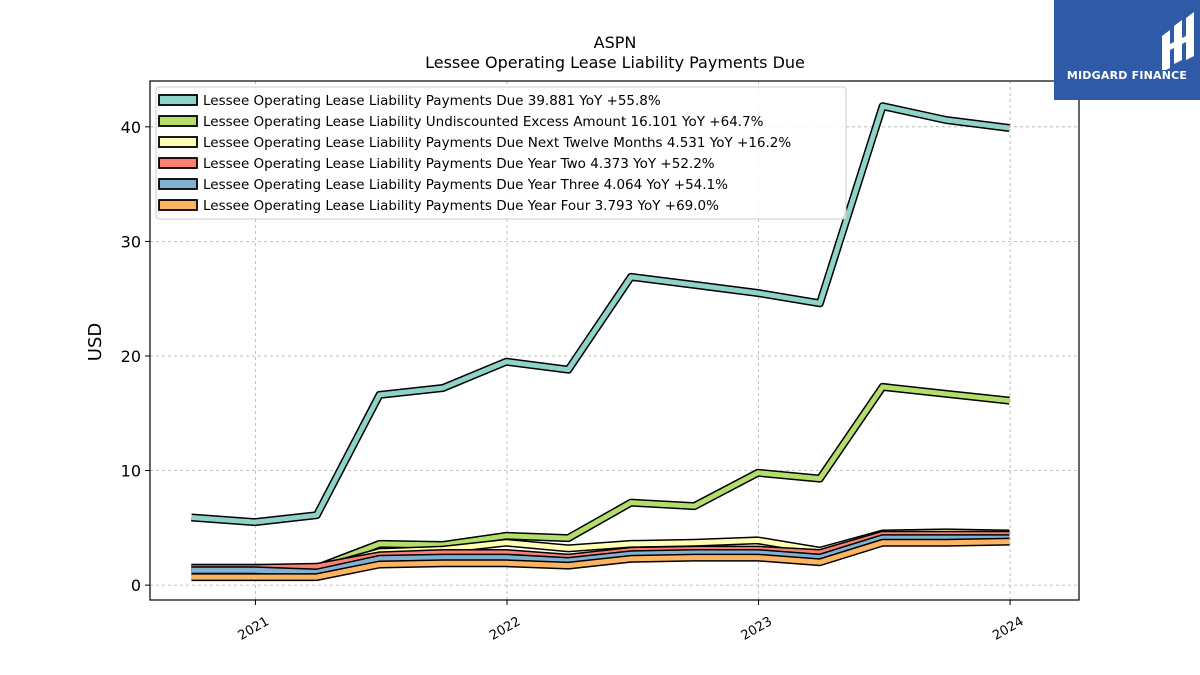 Image resolution: width=1200 pixels, height=675 pixels. I want to click on logo-mark-icon, so click(1178, 41).